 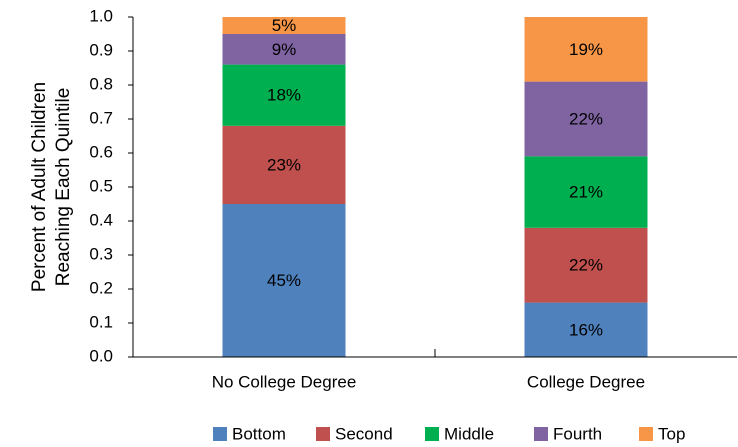 I want to click on y-axis-label: Reaching Each Quintile, so click(x=63, y=187).